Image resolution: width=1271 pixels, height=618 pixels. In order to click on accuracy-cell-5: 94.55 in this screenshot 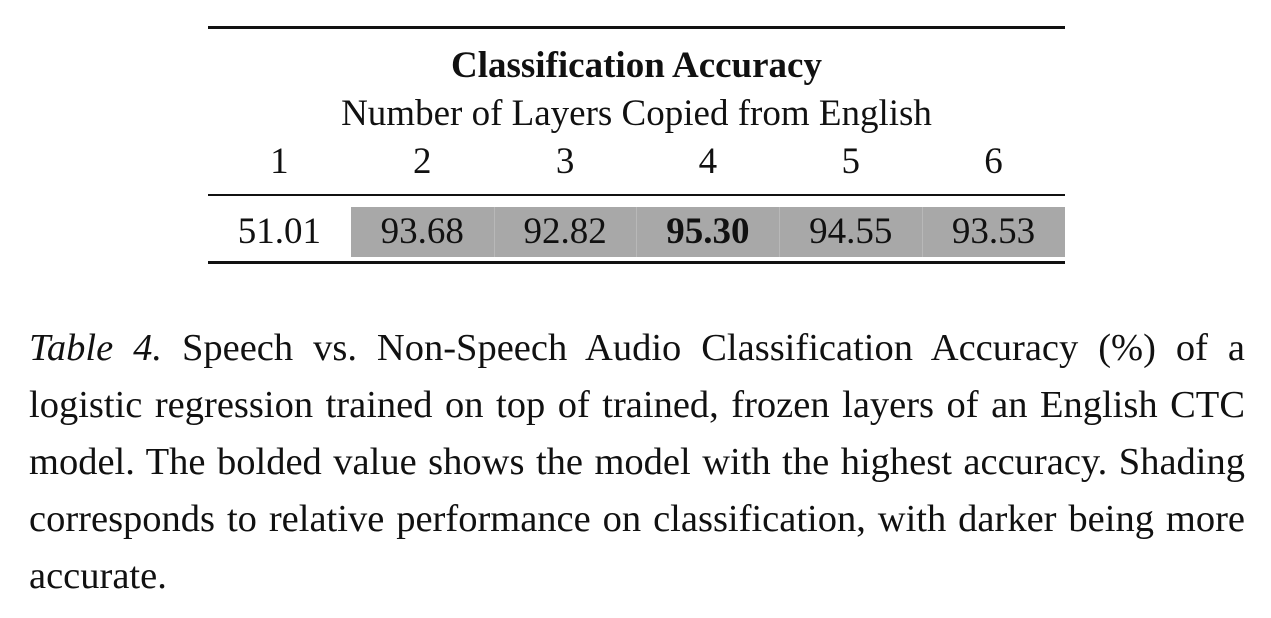, I will do `click(851, 232)`.